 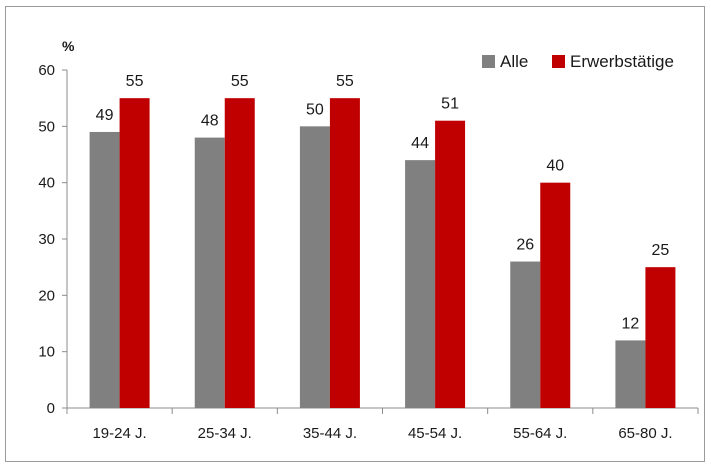 What do you see at coordinates (225, 433) in the screenshot?
I see `x-category-label: 25-34 J.` at bounding box center [225, 433].